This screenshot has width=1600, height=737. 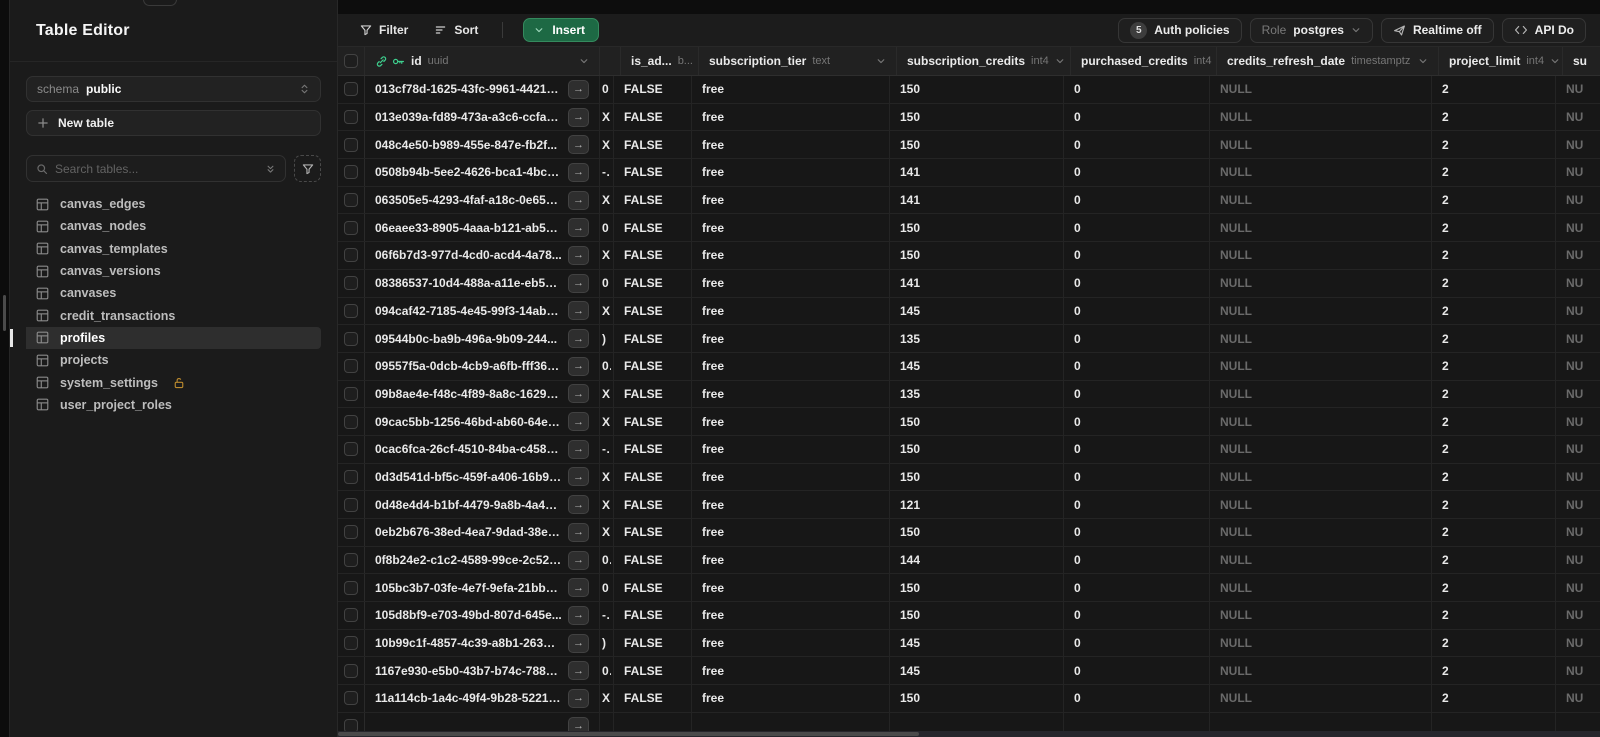 What do you see at coordinates (1321, 724) in the screenshot?
I see `cell-credits-refresh-date` at bounding box center [1321, 724].